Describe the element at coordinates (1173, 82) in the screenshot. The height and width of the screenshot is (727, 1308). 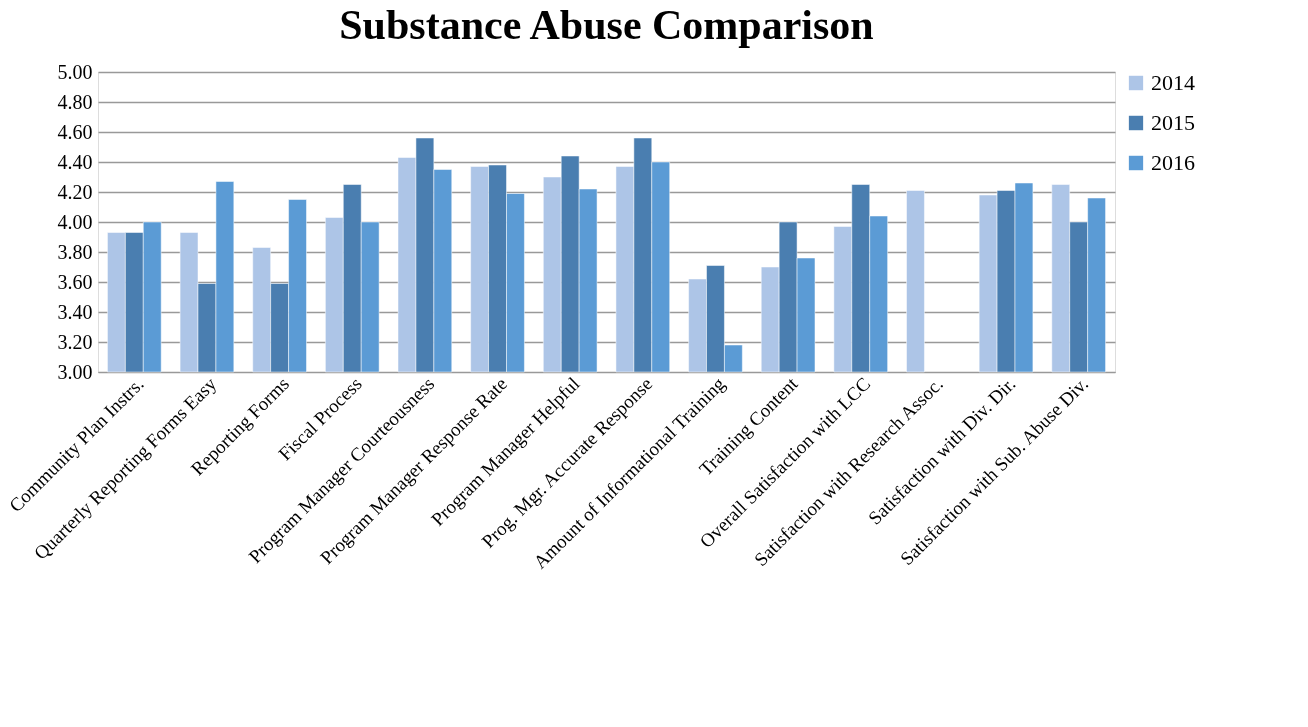
I see `legend-label: 2014` at that location.